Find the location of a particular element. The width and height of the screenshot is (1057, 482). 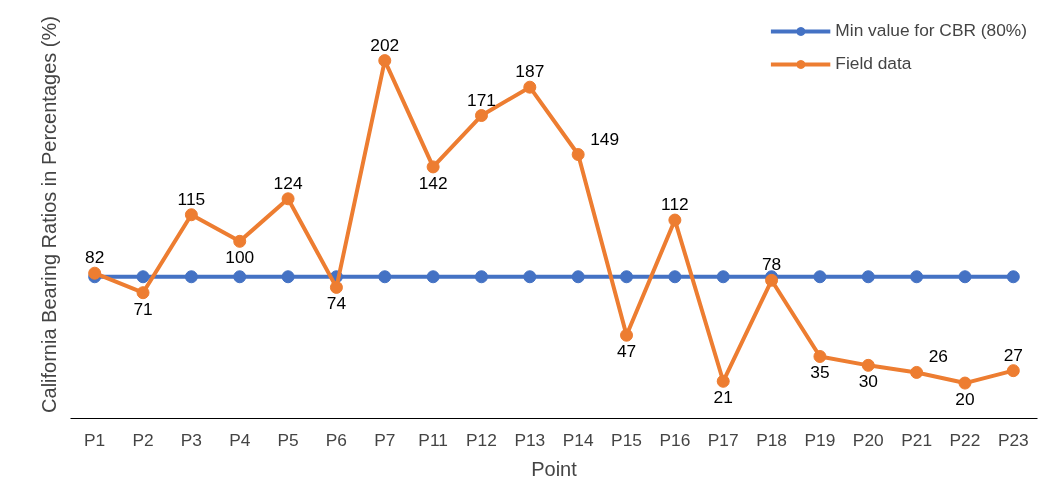

data-label: 100 is located at coordinates (240, 257).